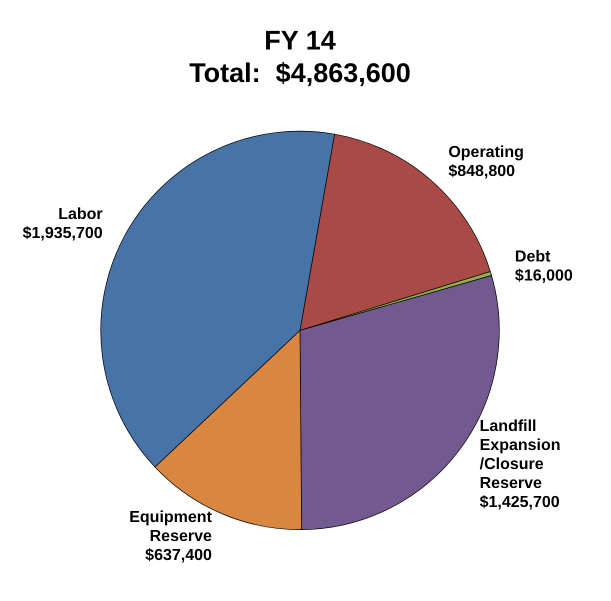  I want to click on slice-label: Landfill Expansion /Closure Reserve, so click(520, 455).